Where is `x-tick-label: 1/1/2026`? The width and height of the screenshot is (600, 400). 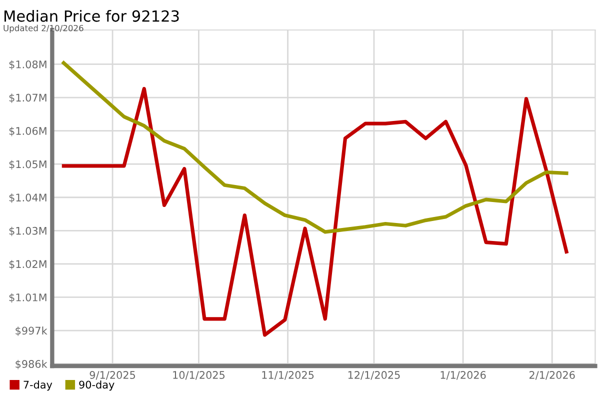
x-tick-label: 1/1/2026 is located at coordinates (463, 375).